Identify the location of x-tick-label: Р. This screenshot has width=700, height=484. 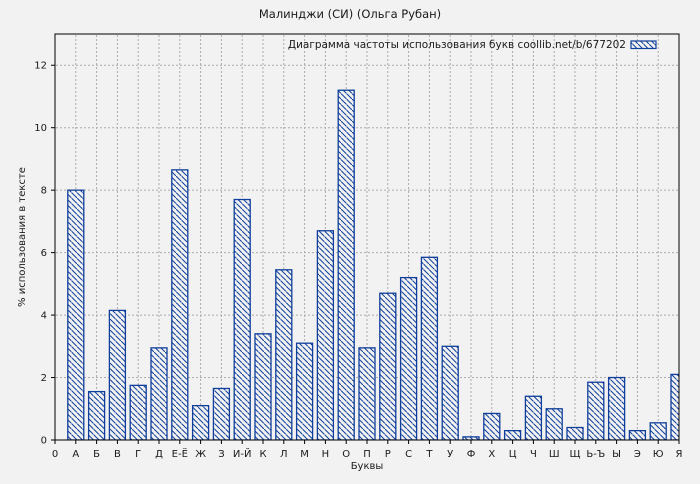
(388, 454).